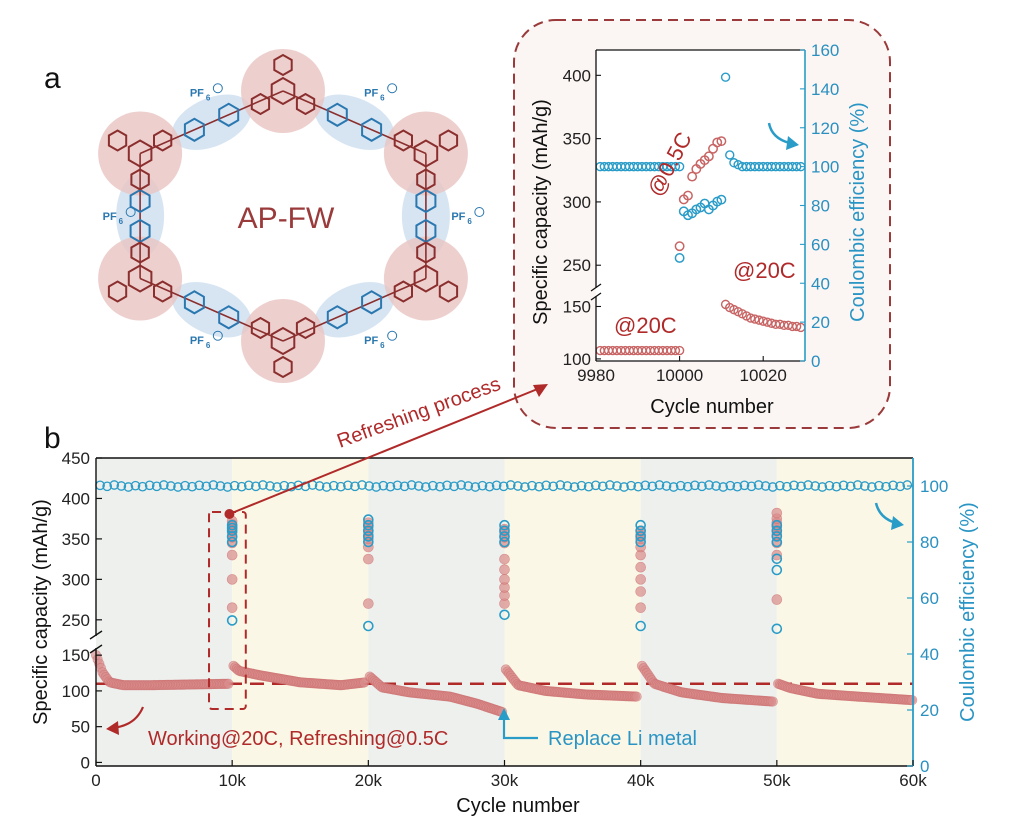  I want to click on inset-y-tick-label: 100, so click(577, 359).